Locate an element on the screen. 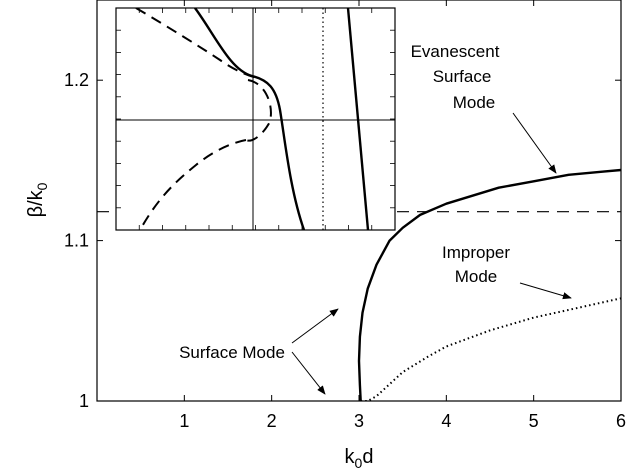 The image size is (626, 474). inset-solid-right-line is located at coordinates (358, 119).